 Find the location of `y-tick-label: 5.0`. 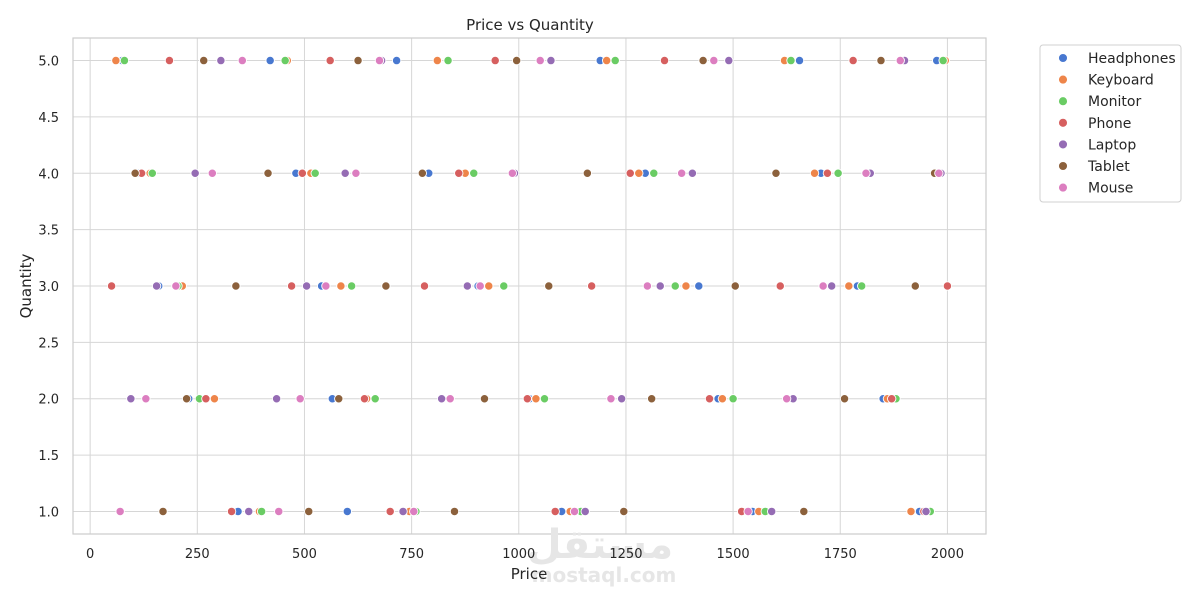

y-tick-label: 5.0 is located at coordinates (48, 62).